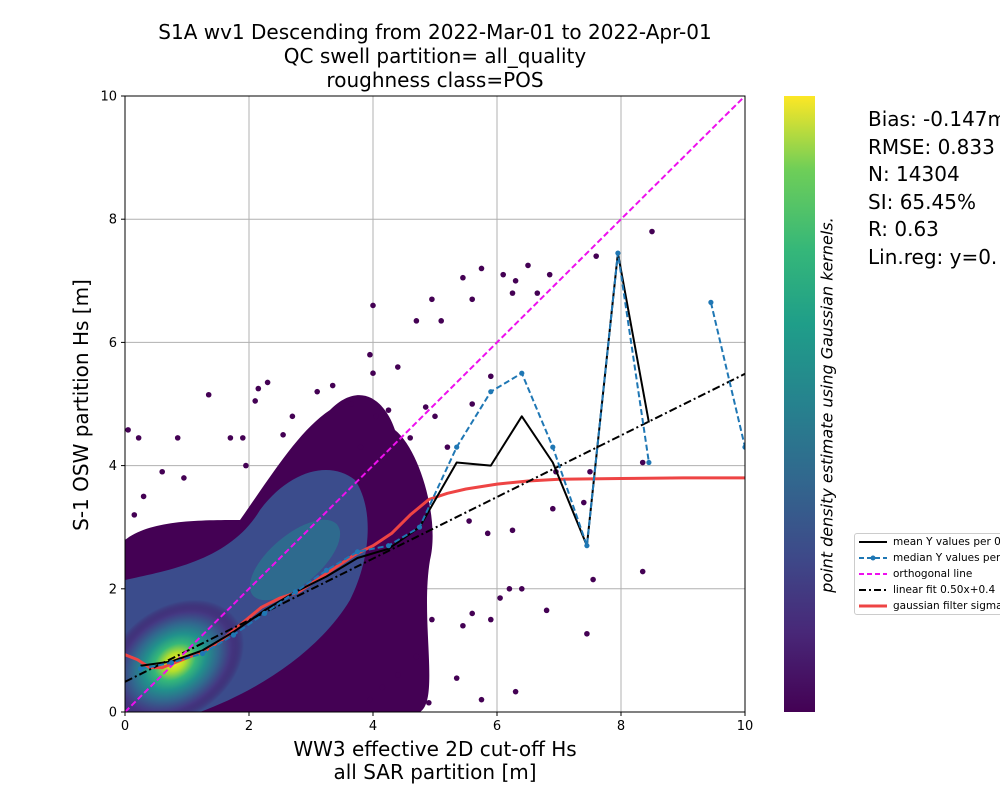 The height and width of the screenshot is (800, 1000). What do you see at coordinates (933, 256) in the screenshot?
I see `stat-linreg: Lin.reg: y=0.` at bounding box center [933, 256].